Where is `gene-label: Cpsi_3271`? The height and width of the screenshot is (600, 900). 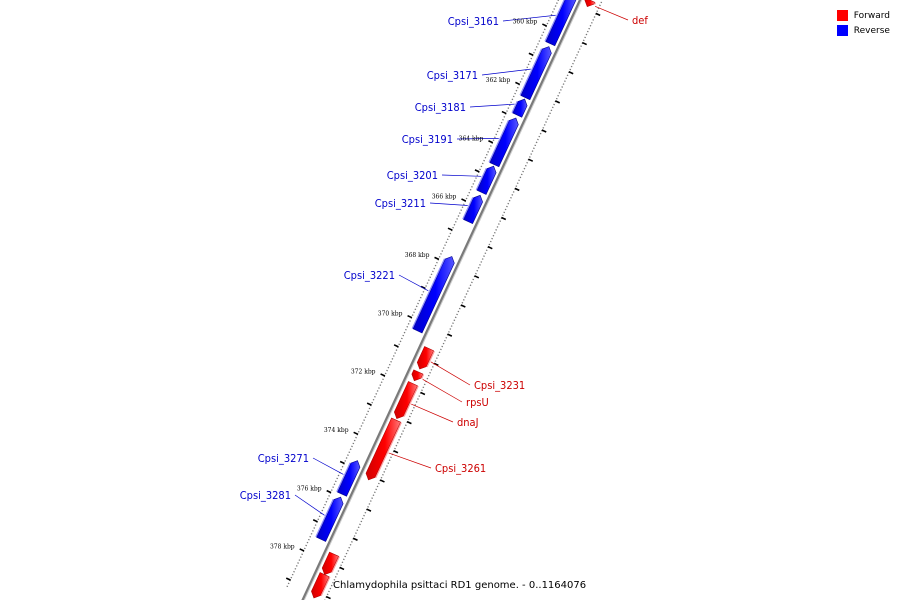 gene-label: Cpsi_3271 is located at coordinates (283, 458).